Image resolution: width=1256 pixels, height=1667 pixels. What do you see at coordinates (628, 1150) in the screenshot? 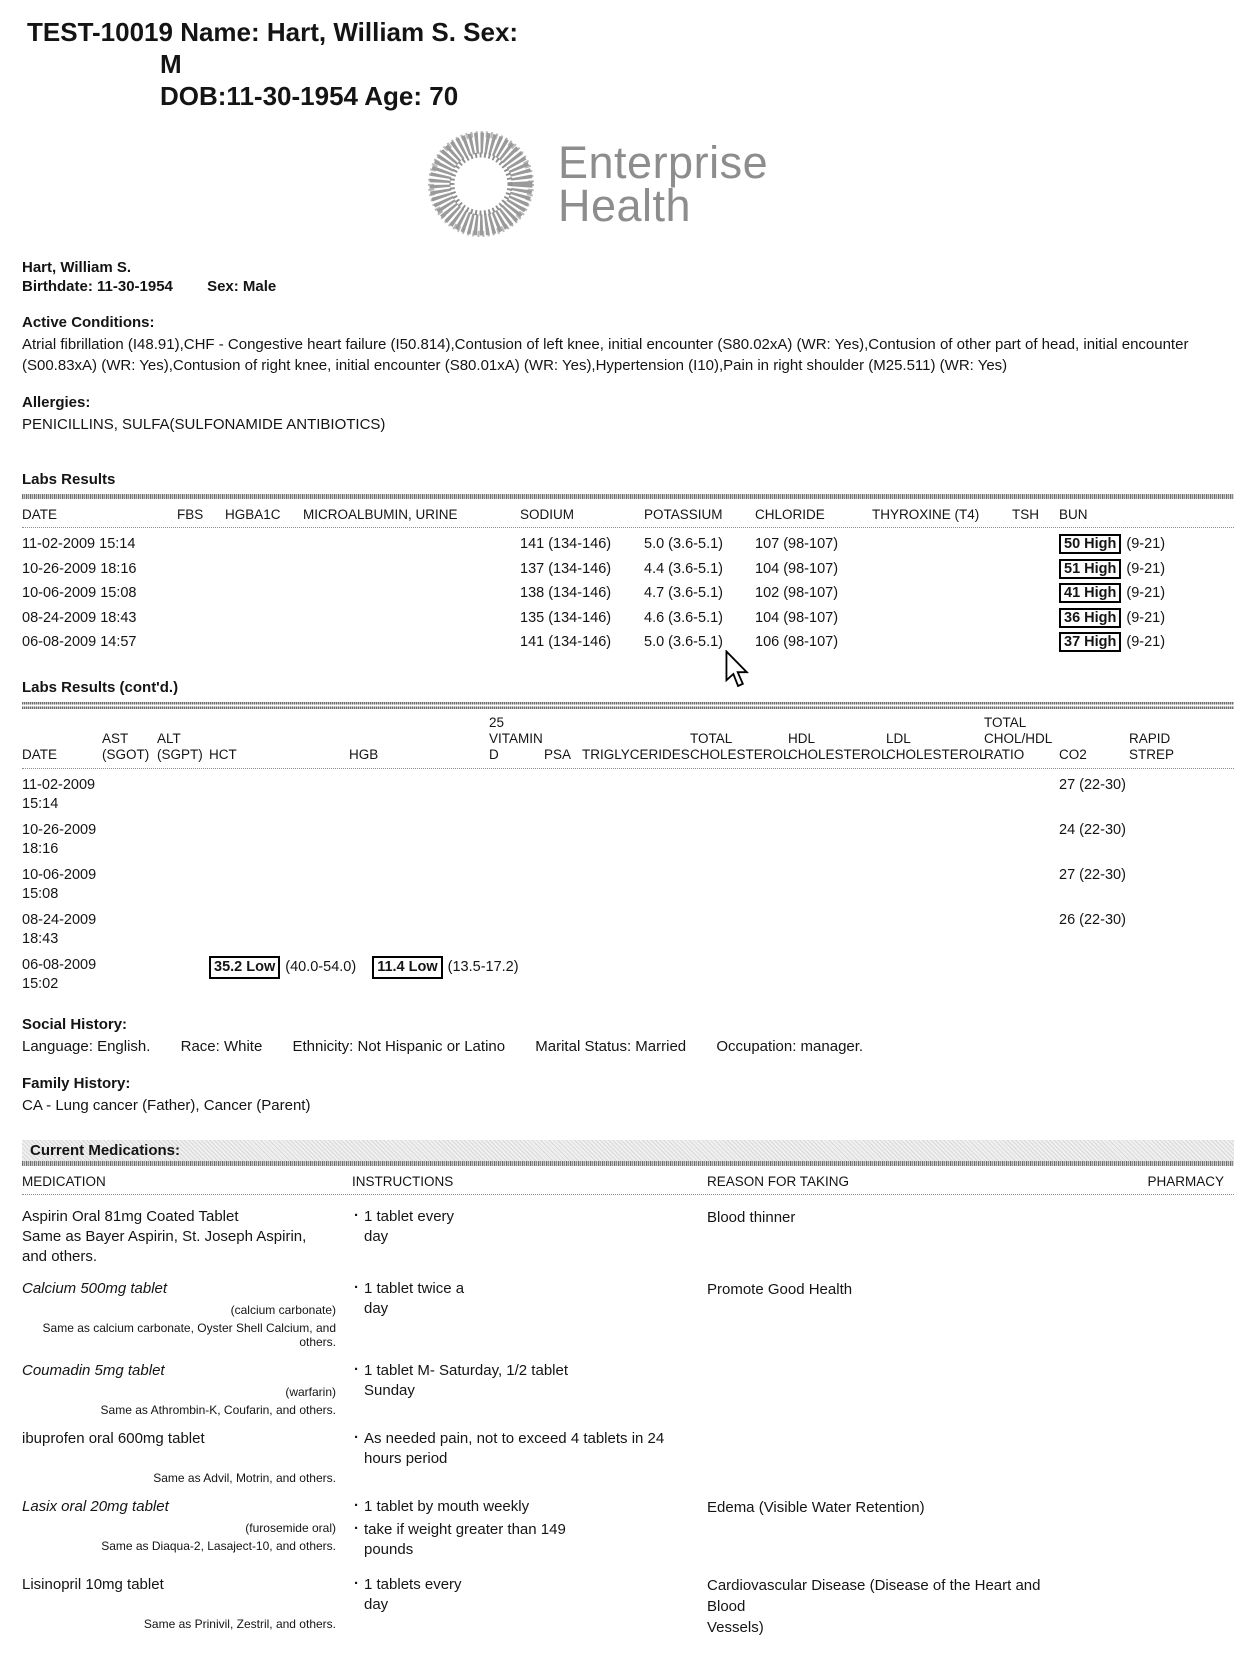
I see `current-medications-band: Current Medications:` at bounding box center [628, 1150].